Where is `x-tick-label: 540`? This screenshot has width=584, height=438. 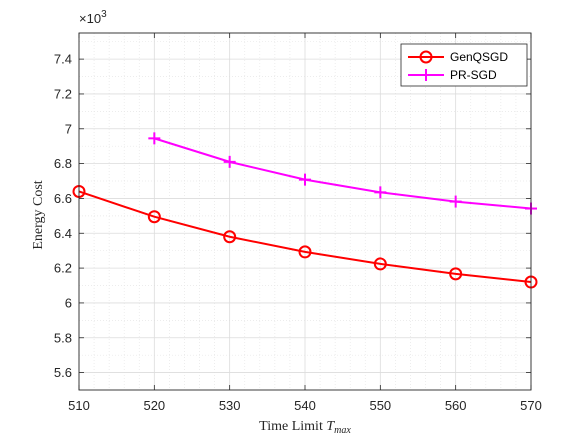
x-tick-label: 540 is located at coordinates (305, 405).